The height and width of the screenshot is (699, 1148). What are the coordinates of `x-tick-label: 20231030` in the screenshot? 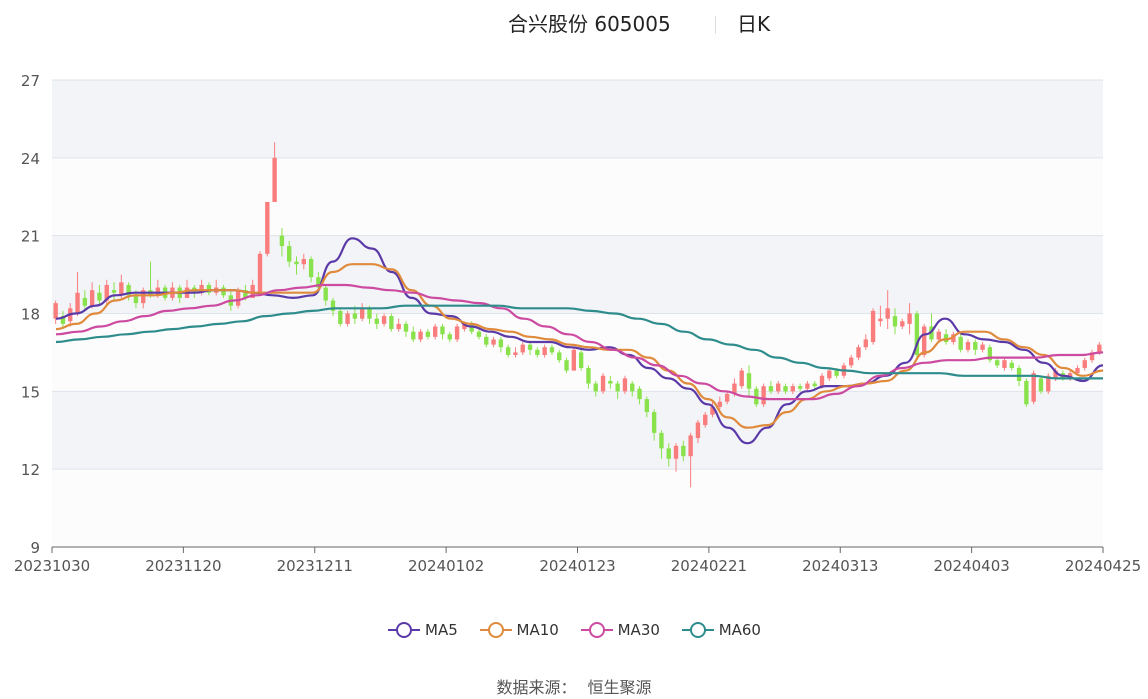 It's located at (52, 566).